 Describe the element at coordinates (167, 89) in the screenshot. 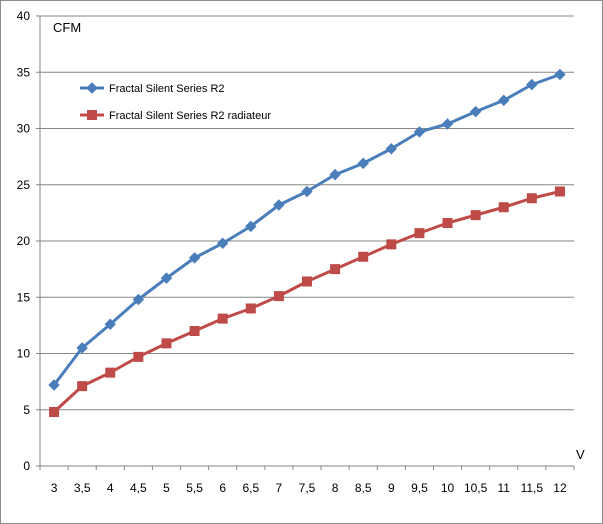

I see `legend-label-0: Fractal Silent Series R2` at that location.